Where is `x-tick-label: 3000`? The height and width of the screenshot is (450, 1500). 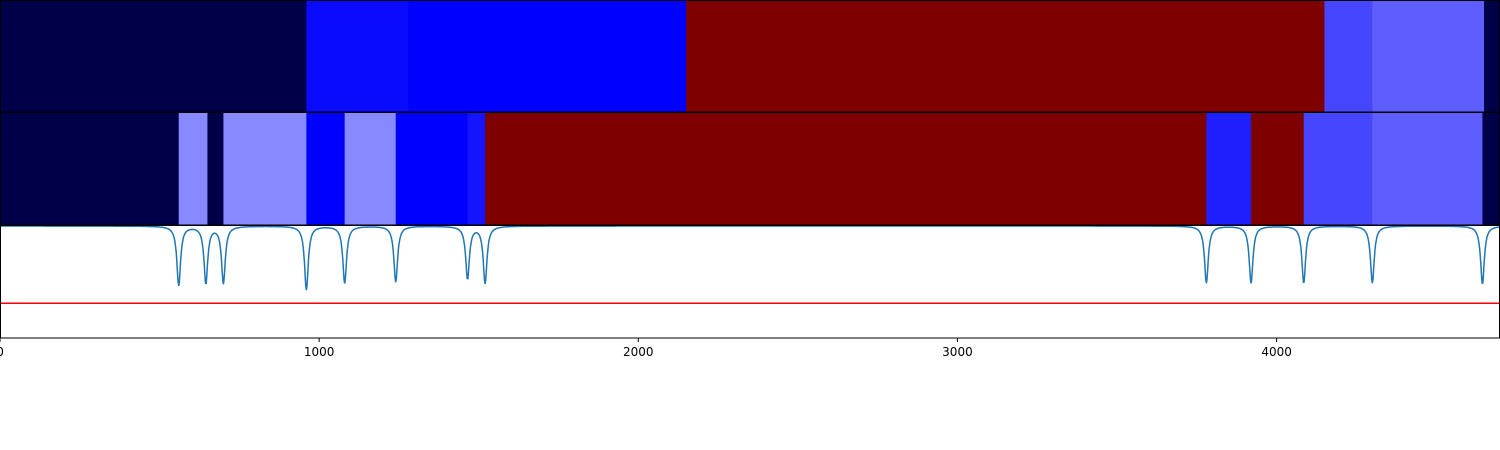
x-tick-label: 3000 is located at coordinates (957, 352).